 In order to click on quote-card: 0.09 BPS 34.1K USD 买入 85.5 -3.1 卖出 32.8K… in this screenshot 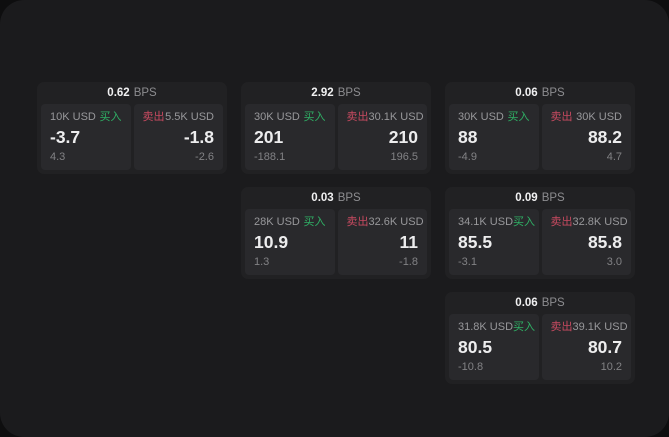, I will do `click(540, 233)`.